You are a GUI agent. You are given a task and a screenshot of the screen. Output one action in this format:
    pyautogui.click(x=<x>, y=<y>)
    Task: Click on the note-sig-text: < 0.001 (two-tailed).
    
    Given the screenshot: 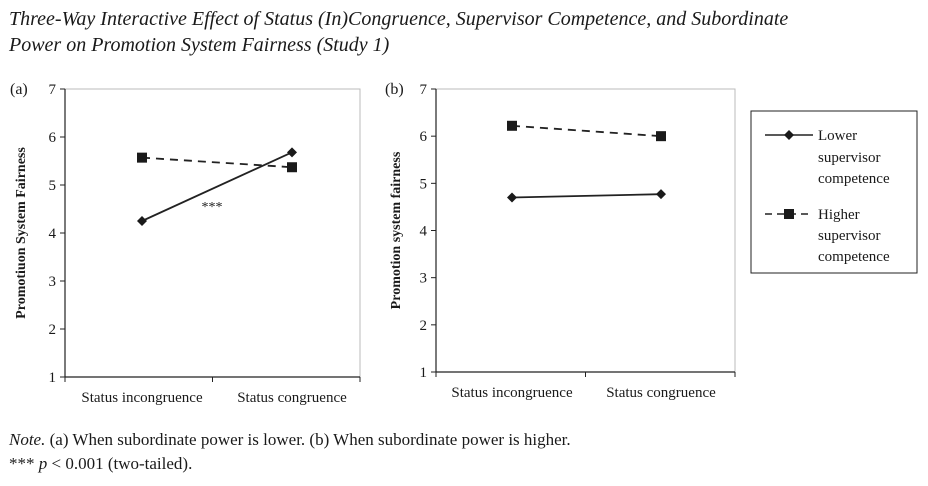 What is the action you would take?
    pyautogui.click(x=120, y=463)
    